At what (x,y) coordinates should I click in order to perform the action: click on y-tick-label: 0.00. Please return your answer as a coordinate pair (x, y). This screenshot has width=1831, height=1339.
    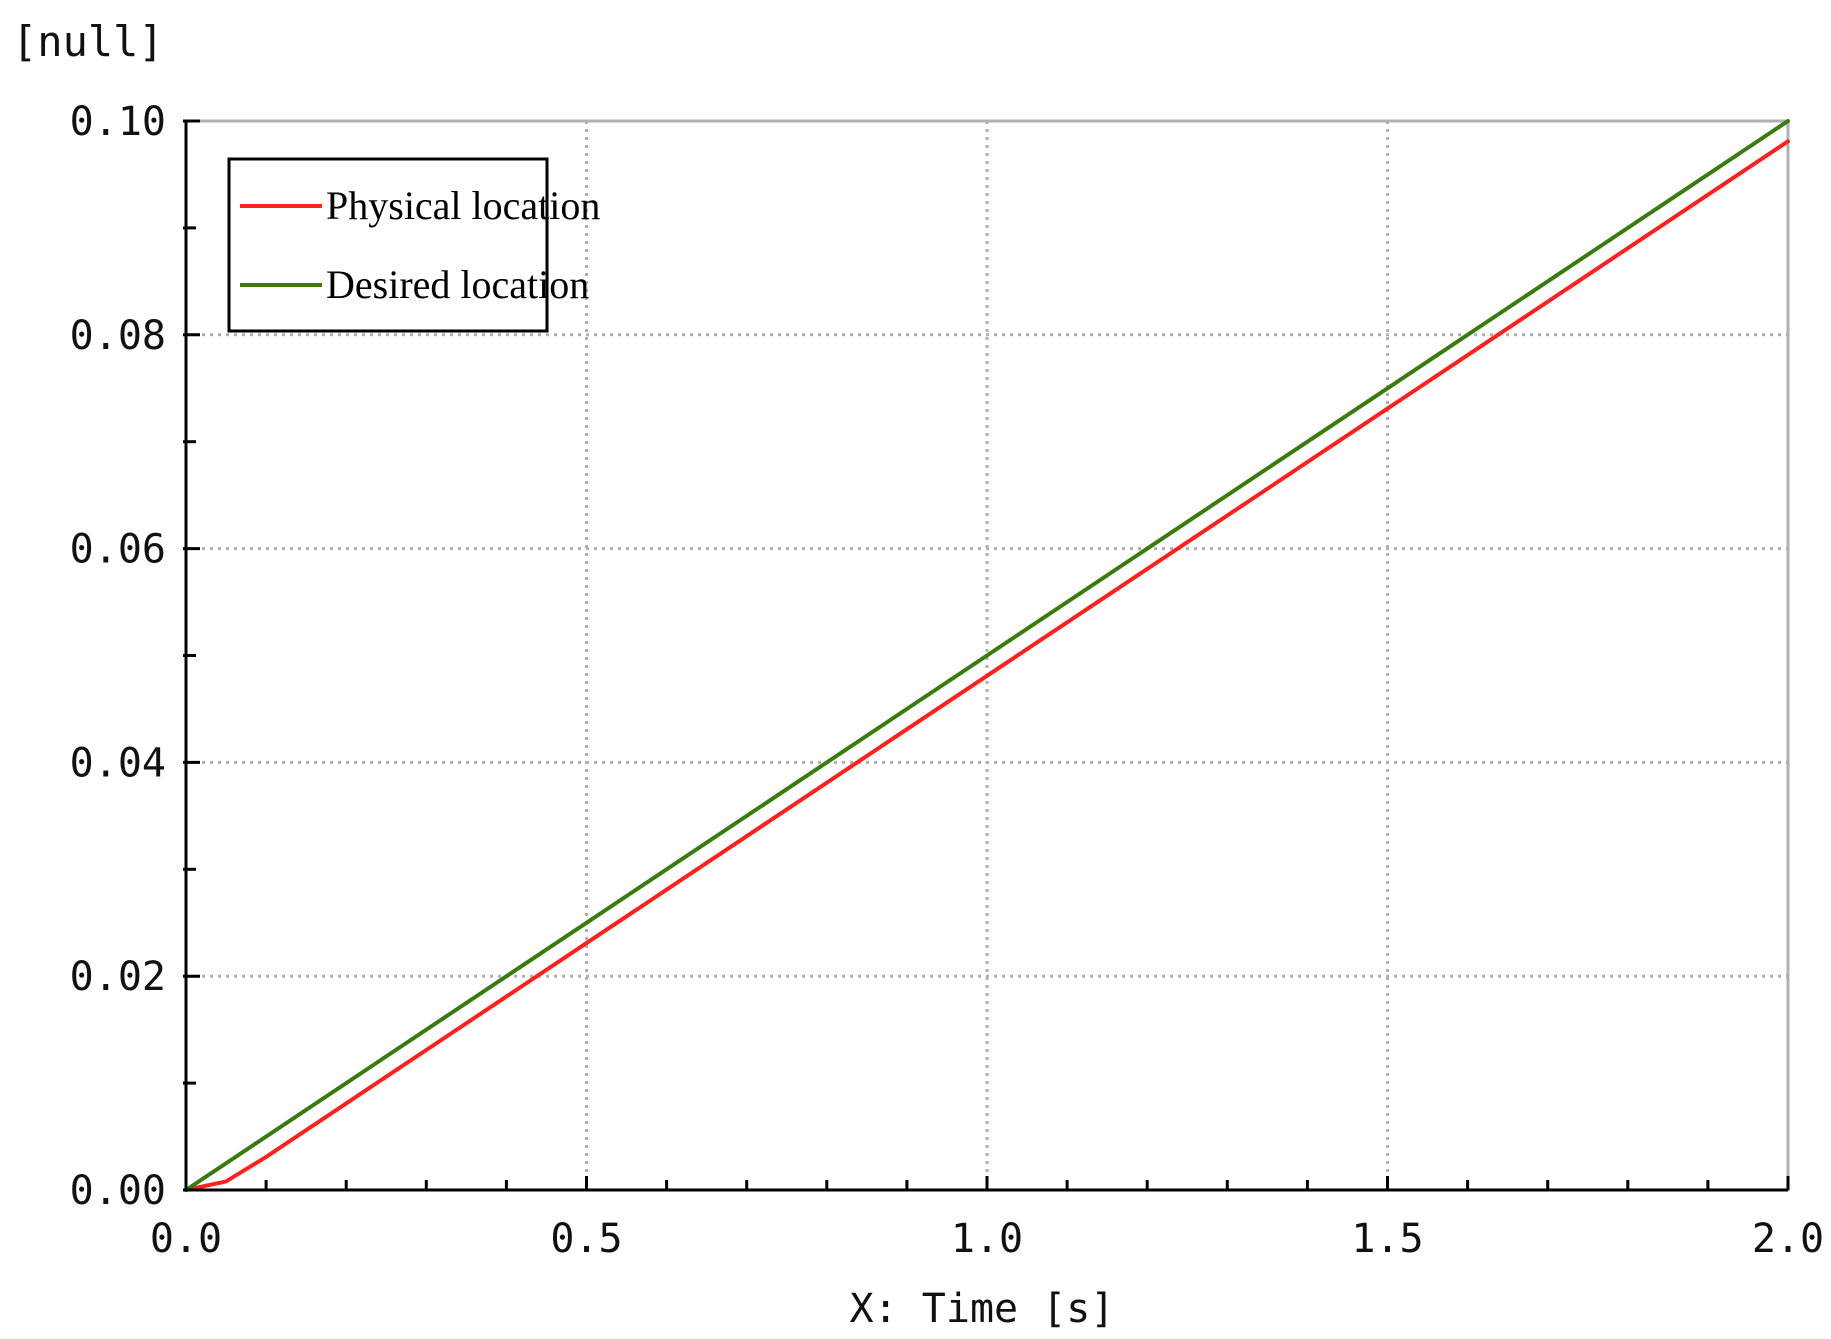
    Looking at the image, I should click on (118, 1191).